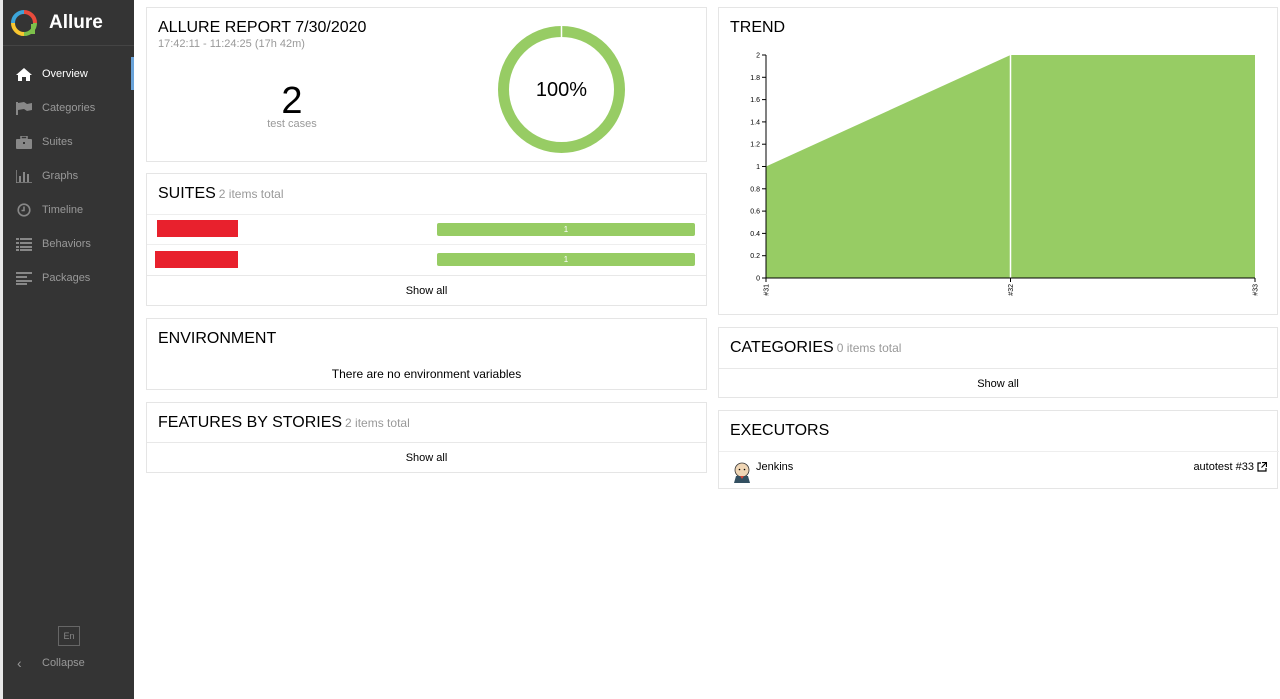 The image size is (1280, 699). Describe the element at coordinates (1011, 290) in the screenshot. I see `x-tick-label: #32` at that location.